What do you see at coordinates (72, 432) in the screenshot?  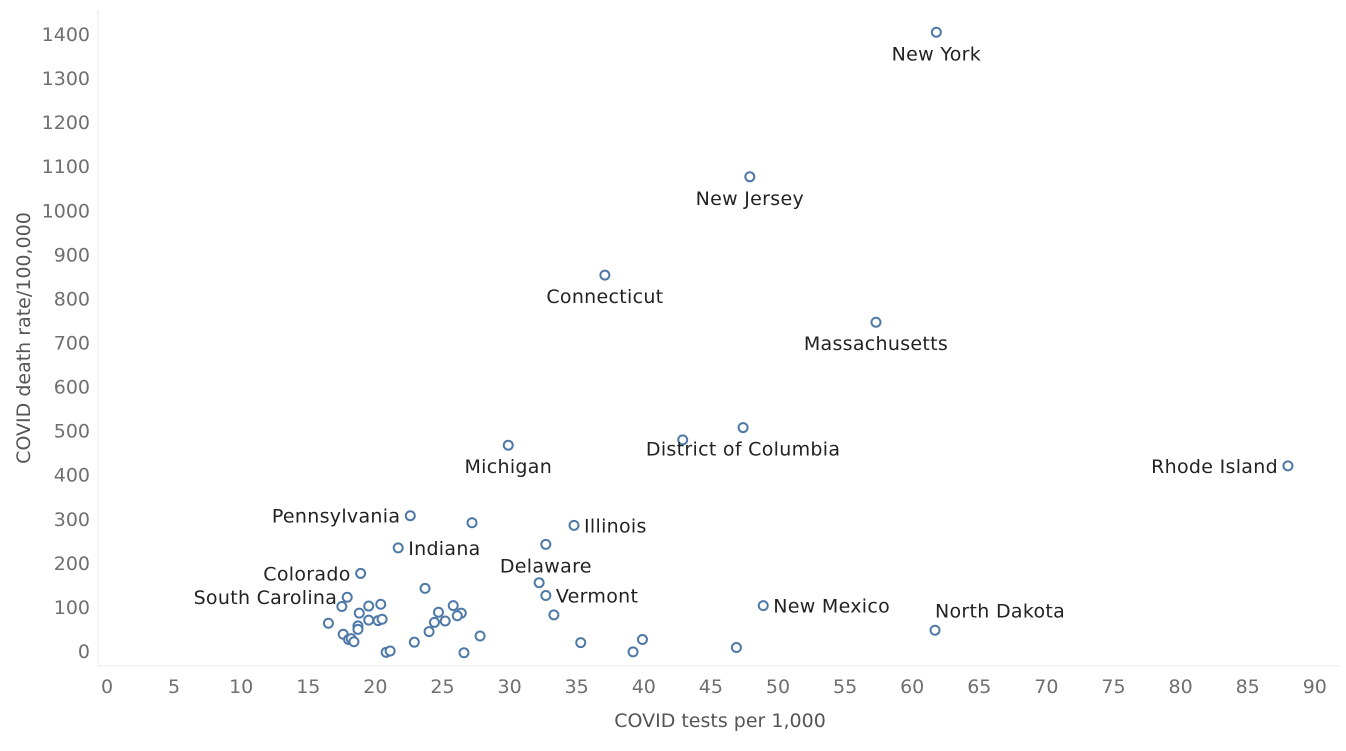 I see `y-tick-label: 500` at bounding box center [72, 432].